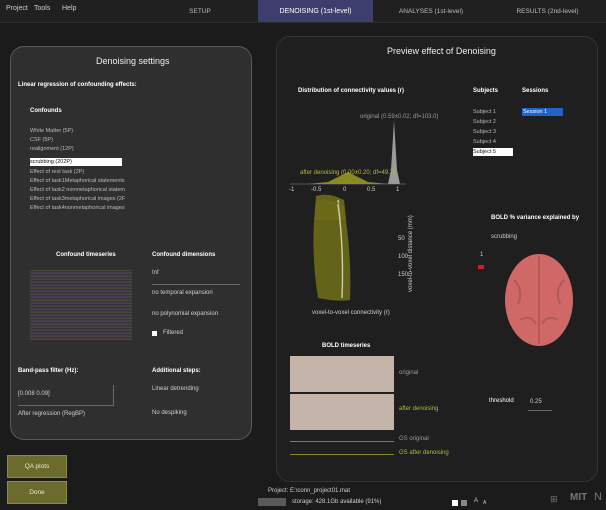  What do you see at coordinates (200, 11) in the screenshot?
I see `tab-setup: SETUP` at bounding box center [200, 11].